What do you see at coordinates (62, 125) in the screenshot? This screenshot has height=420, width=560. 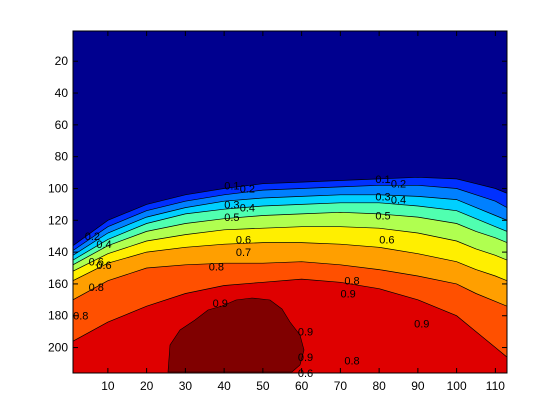 I see `y-tick-label: 60` at bounding box center [62, 125].